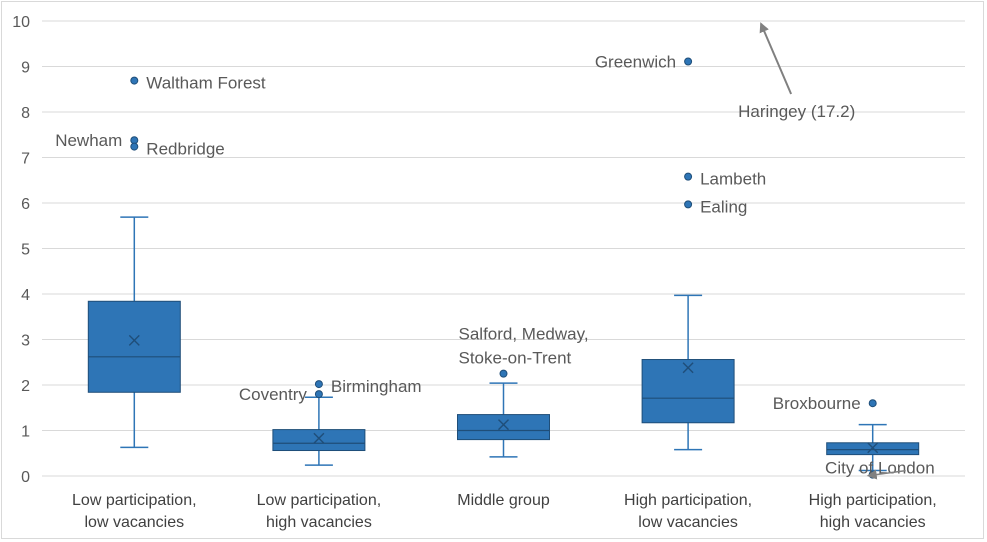  What do you see at coordinates (25, 386) in the screenshot?
I see `y-tick-label-2: 2` at bounding box center [25, 386].